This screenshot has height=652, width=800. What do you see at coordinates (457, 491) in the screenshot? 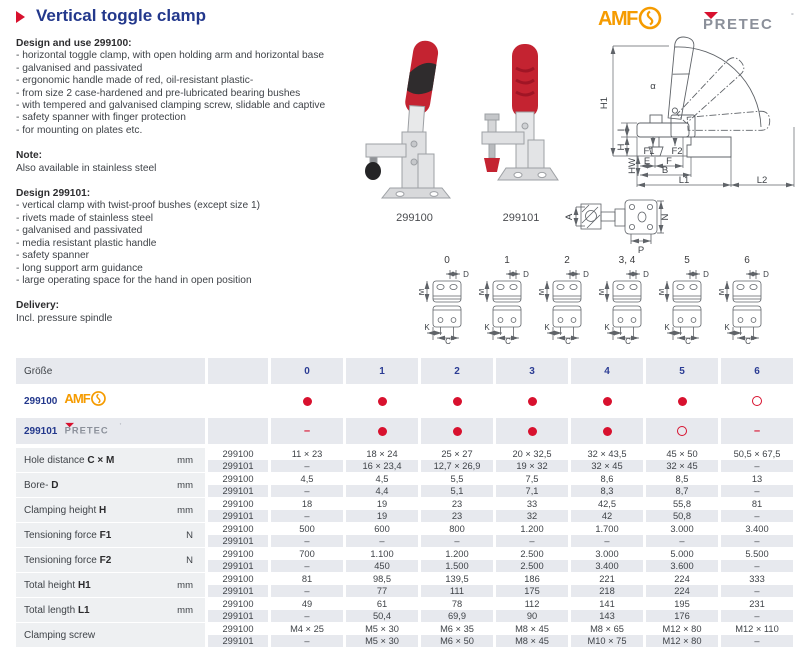
I see `value-cell: 5,1` at bounding box center [457, 491].